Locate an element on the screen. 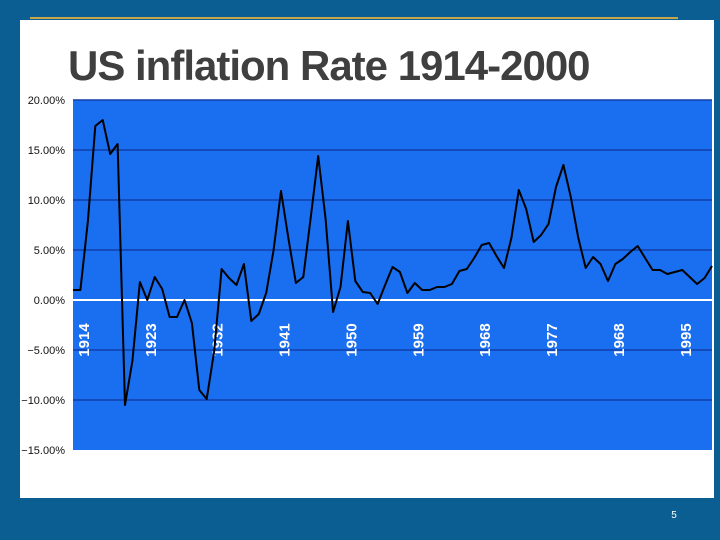 The height and width of the screenshot is (540, 720). left-frame-strip is located at coordinates (10, 259).